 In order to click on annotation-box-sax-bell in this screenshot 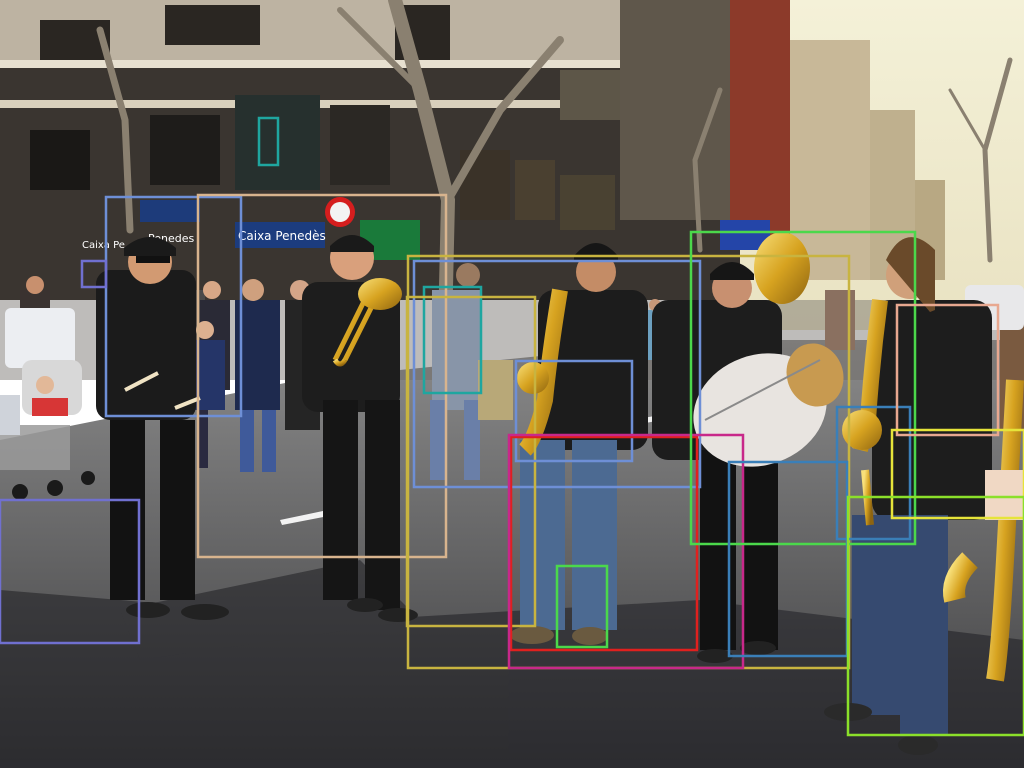, I will do `click(873, 473)`.